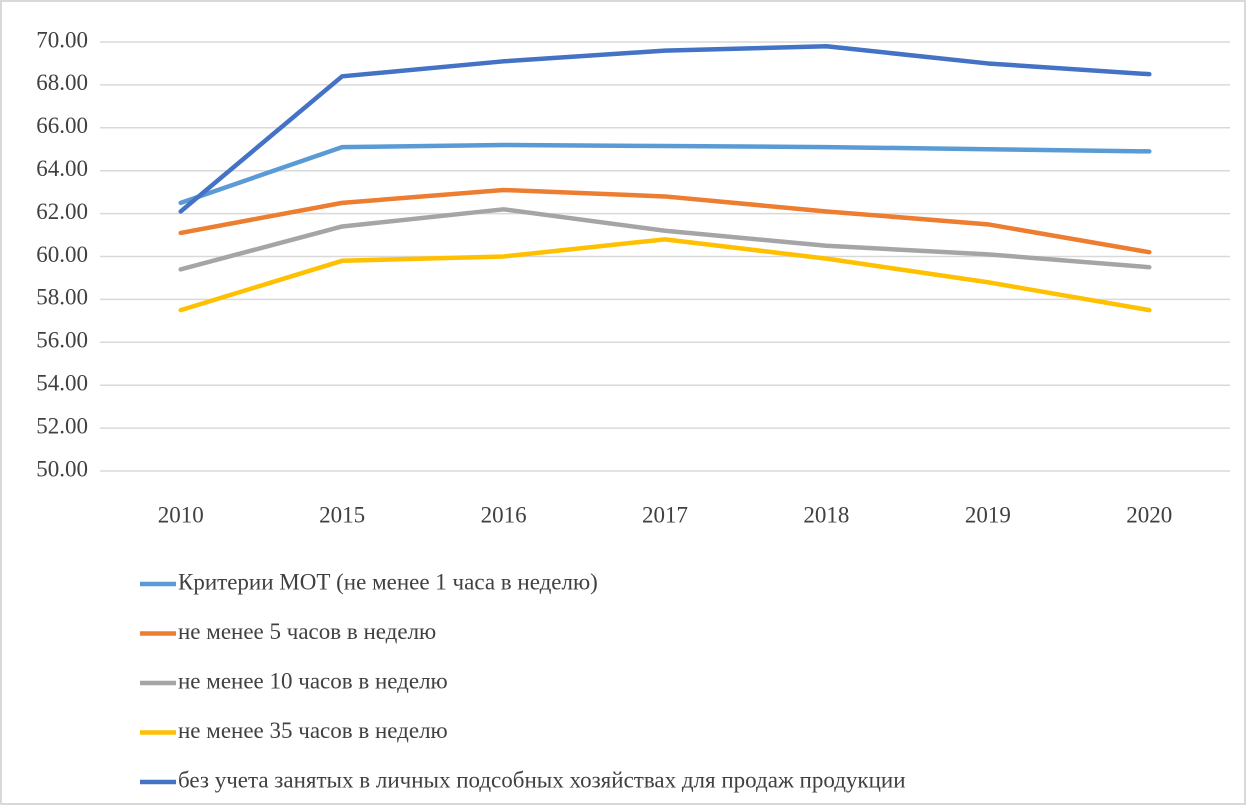  What do you see at coordinates (62, 297) in the screenshot?
I see `y-tick-label: 58.00` at bounding box center [62, 297].